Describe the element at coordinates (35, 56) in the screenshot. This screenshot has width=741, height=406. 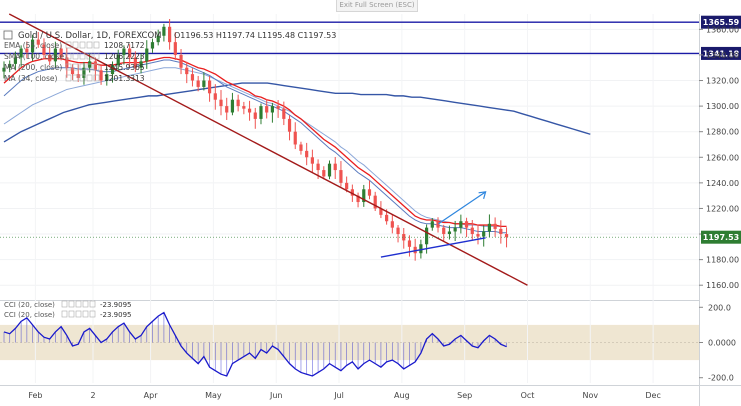
I see `legend-label: SMA (100, close)` at that location.